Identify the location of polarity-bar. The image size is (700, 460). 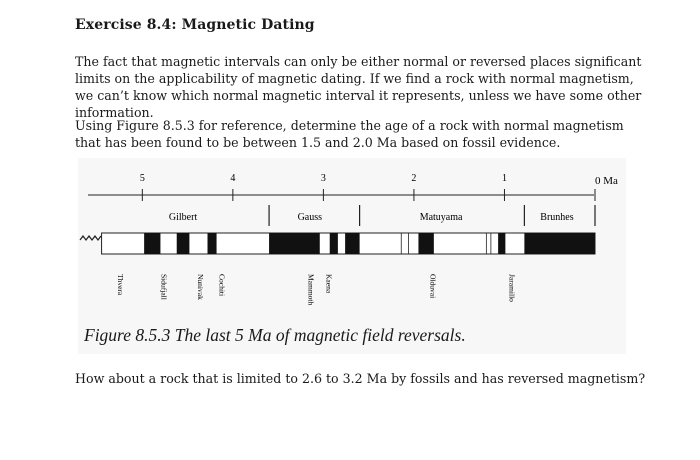
(348, 243).